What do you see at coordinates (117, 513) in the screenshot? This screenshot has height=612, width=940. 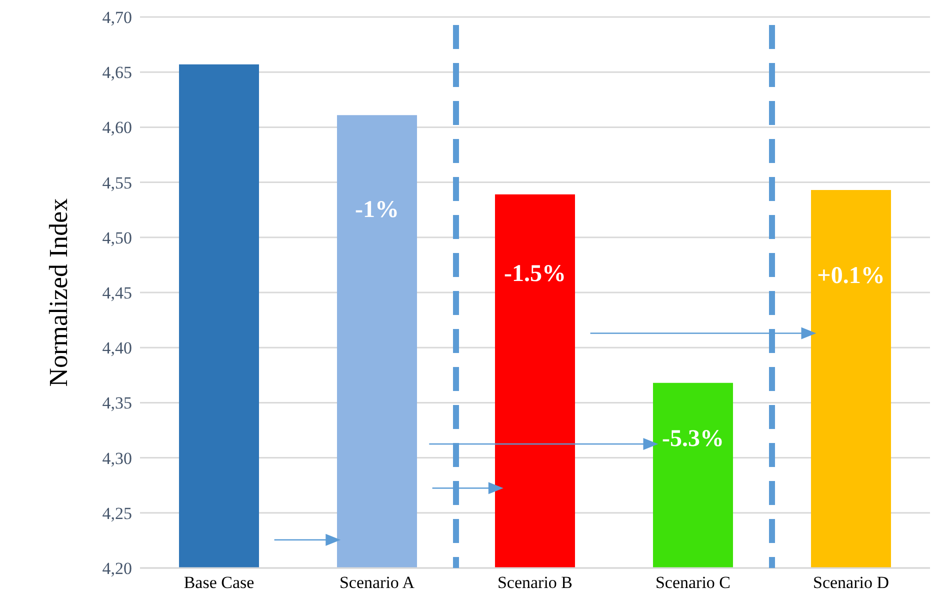 I see `y-tick-label: 4,25` at bounding box center [117, 513].